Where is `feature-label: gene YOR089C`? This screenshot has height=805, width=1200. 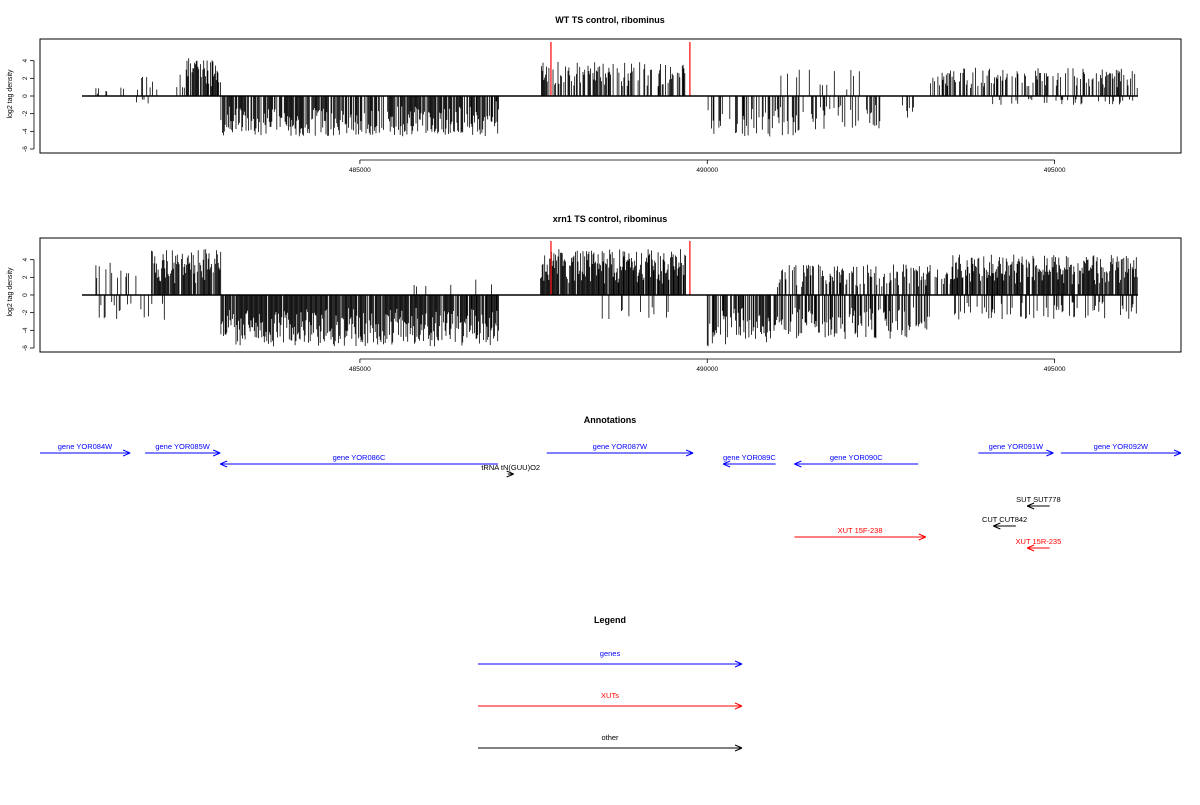 feature-label: gene YOR089C is located at coordinates (749, 457).